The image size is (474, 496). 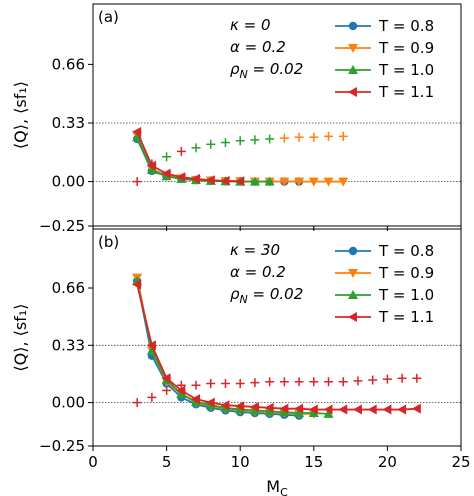 I want to click on x-axis-label: MC, so click(x=277, y=486).